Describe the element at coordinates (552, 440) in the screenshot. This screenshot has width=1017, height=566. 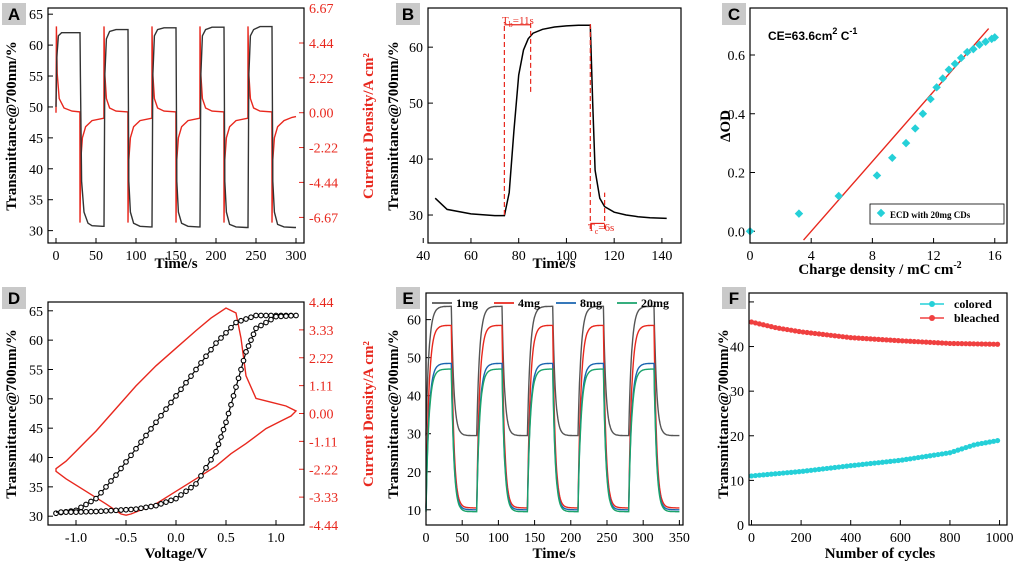
I see `series-20mg` at that location.